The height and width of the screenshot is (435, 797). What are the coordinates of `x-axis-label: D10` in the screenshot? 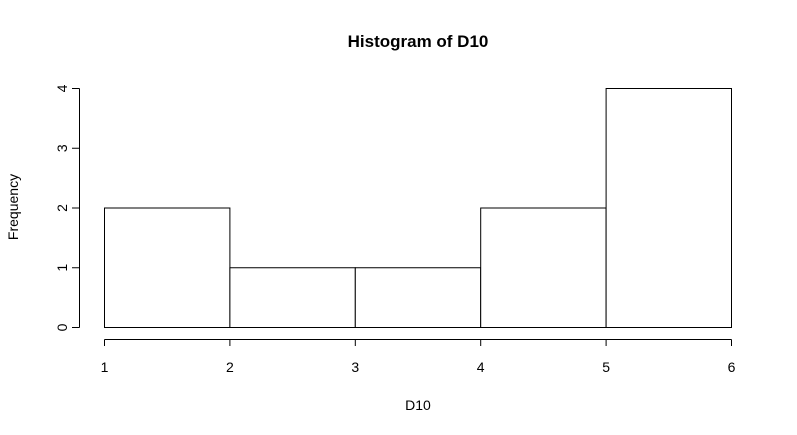 It's located at (418, 405).